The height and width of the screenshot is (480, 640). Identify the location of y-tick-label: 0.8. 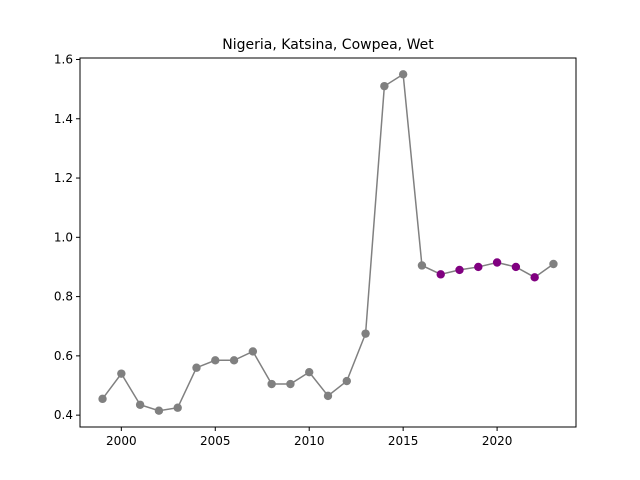
(63, 297).